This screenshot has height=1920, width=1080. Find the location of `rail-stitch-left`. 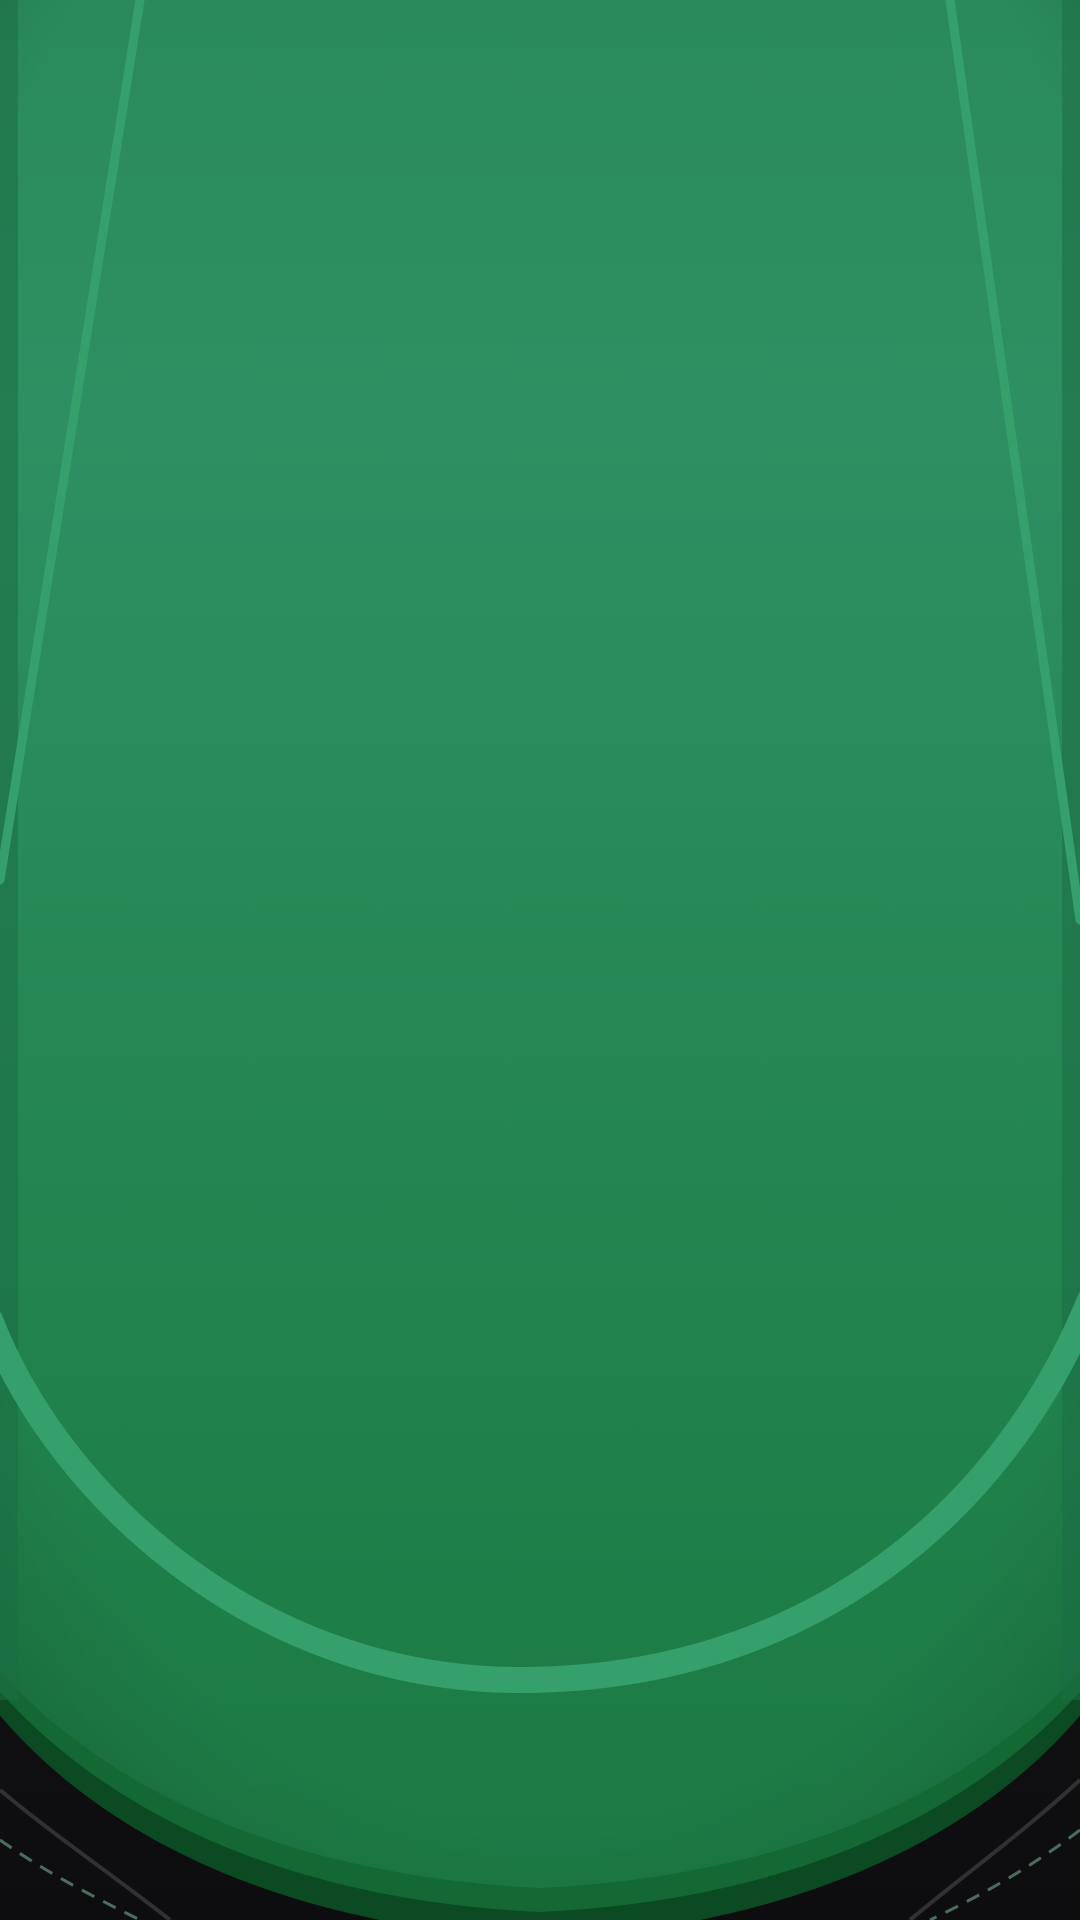

rail-stitch-left is located at coordinates (70, 1879).